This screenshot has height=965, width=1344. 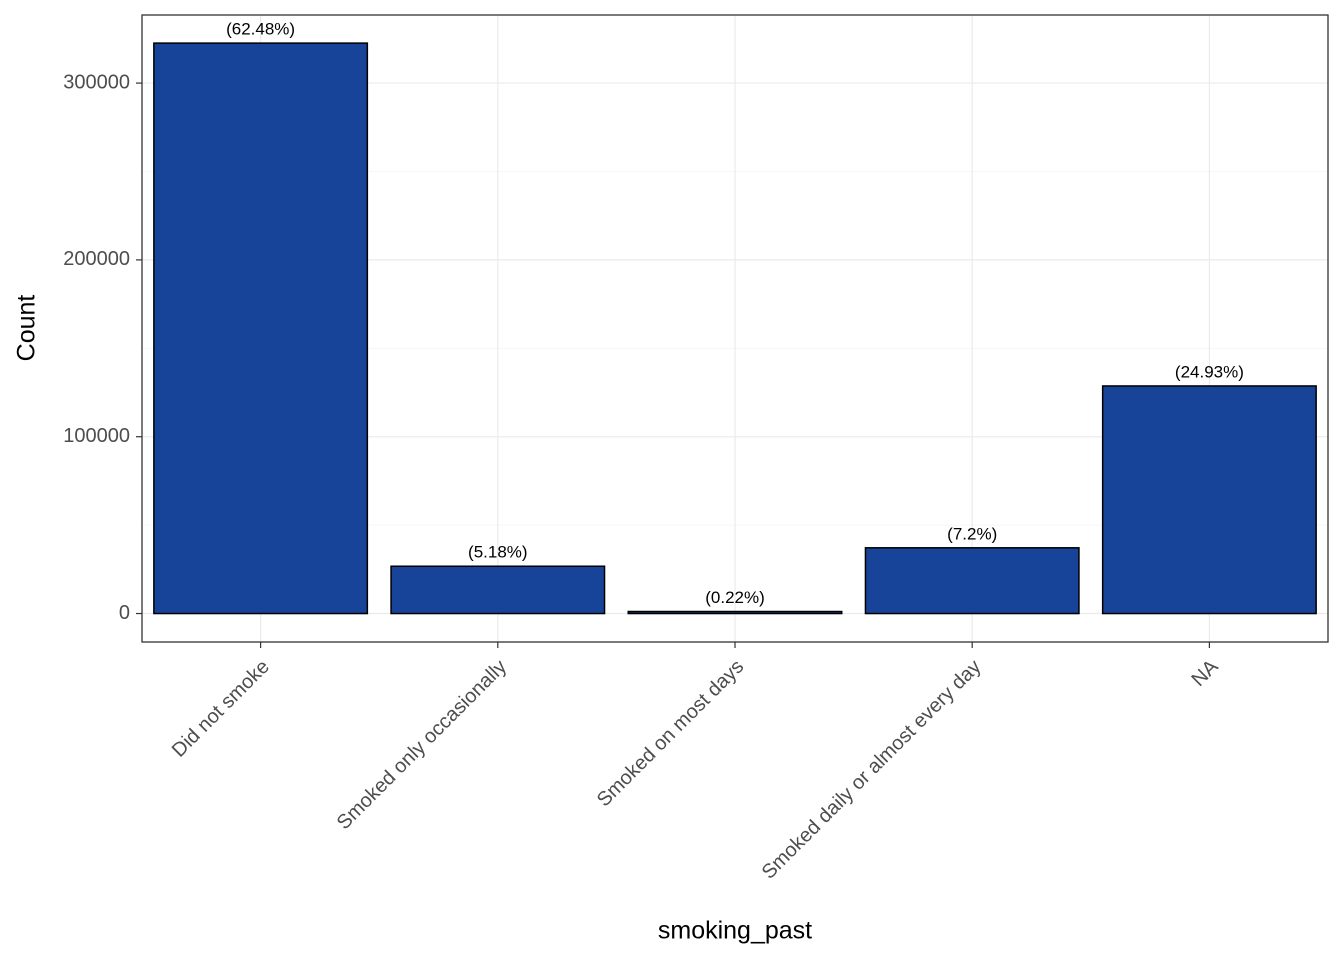 What do you see at coordinates (96, 259) in the screenshot?
I see `y-tick-label: 200000` at bounding box center [96, 259].